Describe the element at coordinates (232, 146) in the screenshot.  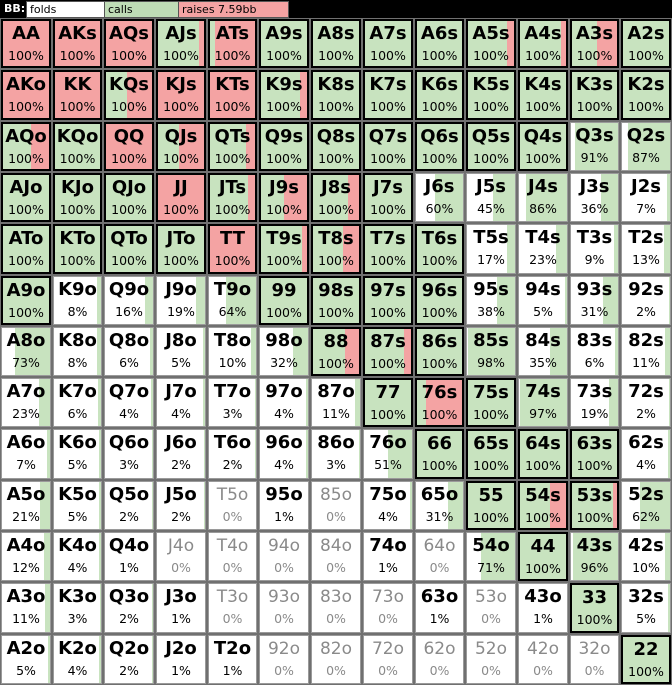
I see `hand-cell: QTs 100%` at that location.